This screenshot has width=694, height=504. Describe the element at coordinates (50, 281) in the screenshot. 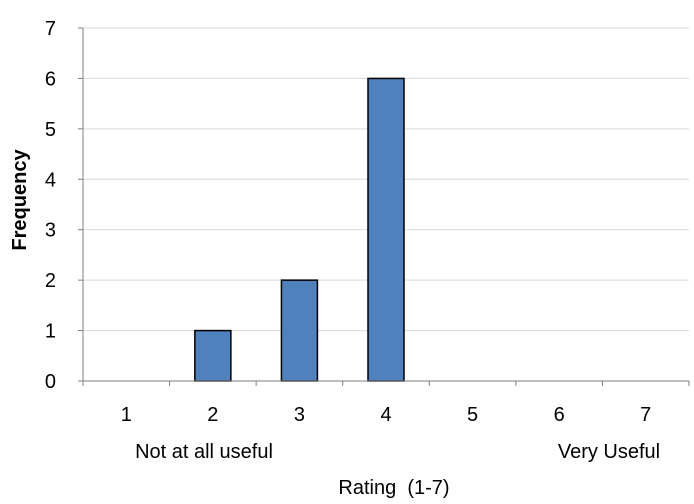

I see `y-tick-label: 2` at that location.